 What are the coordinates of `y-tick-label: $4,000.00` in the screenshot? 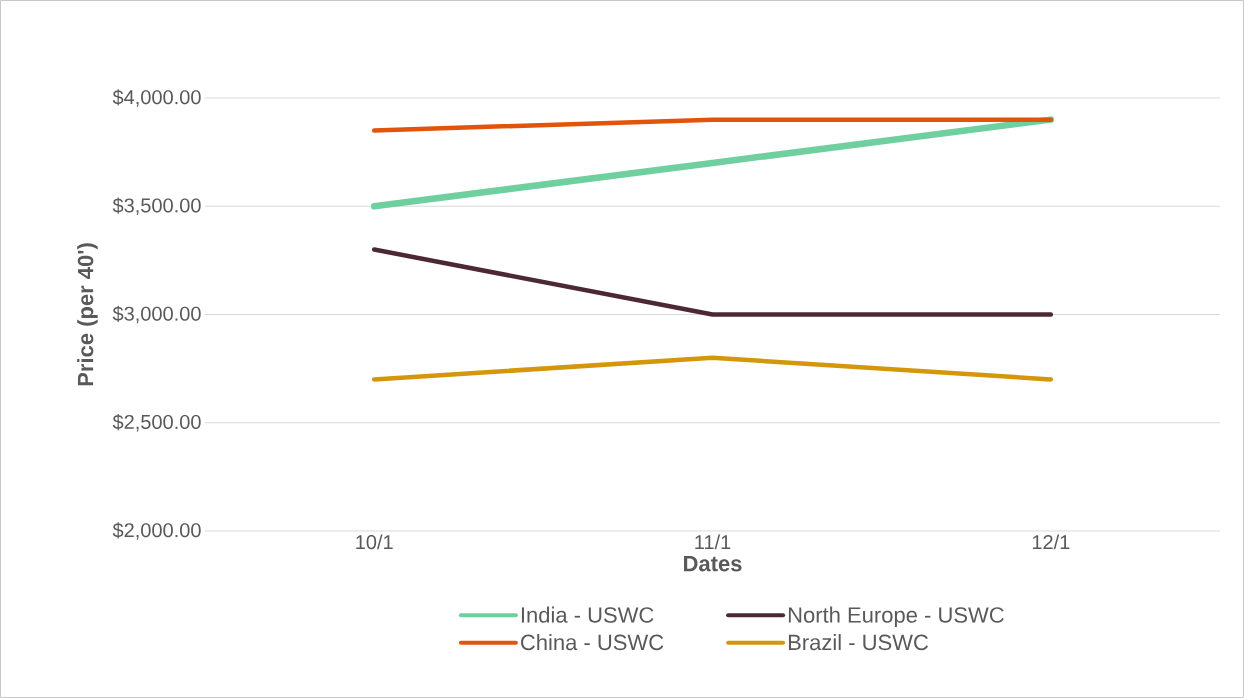 It's located at (156, 98).